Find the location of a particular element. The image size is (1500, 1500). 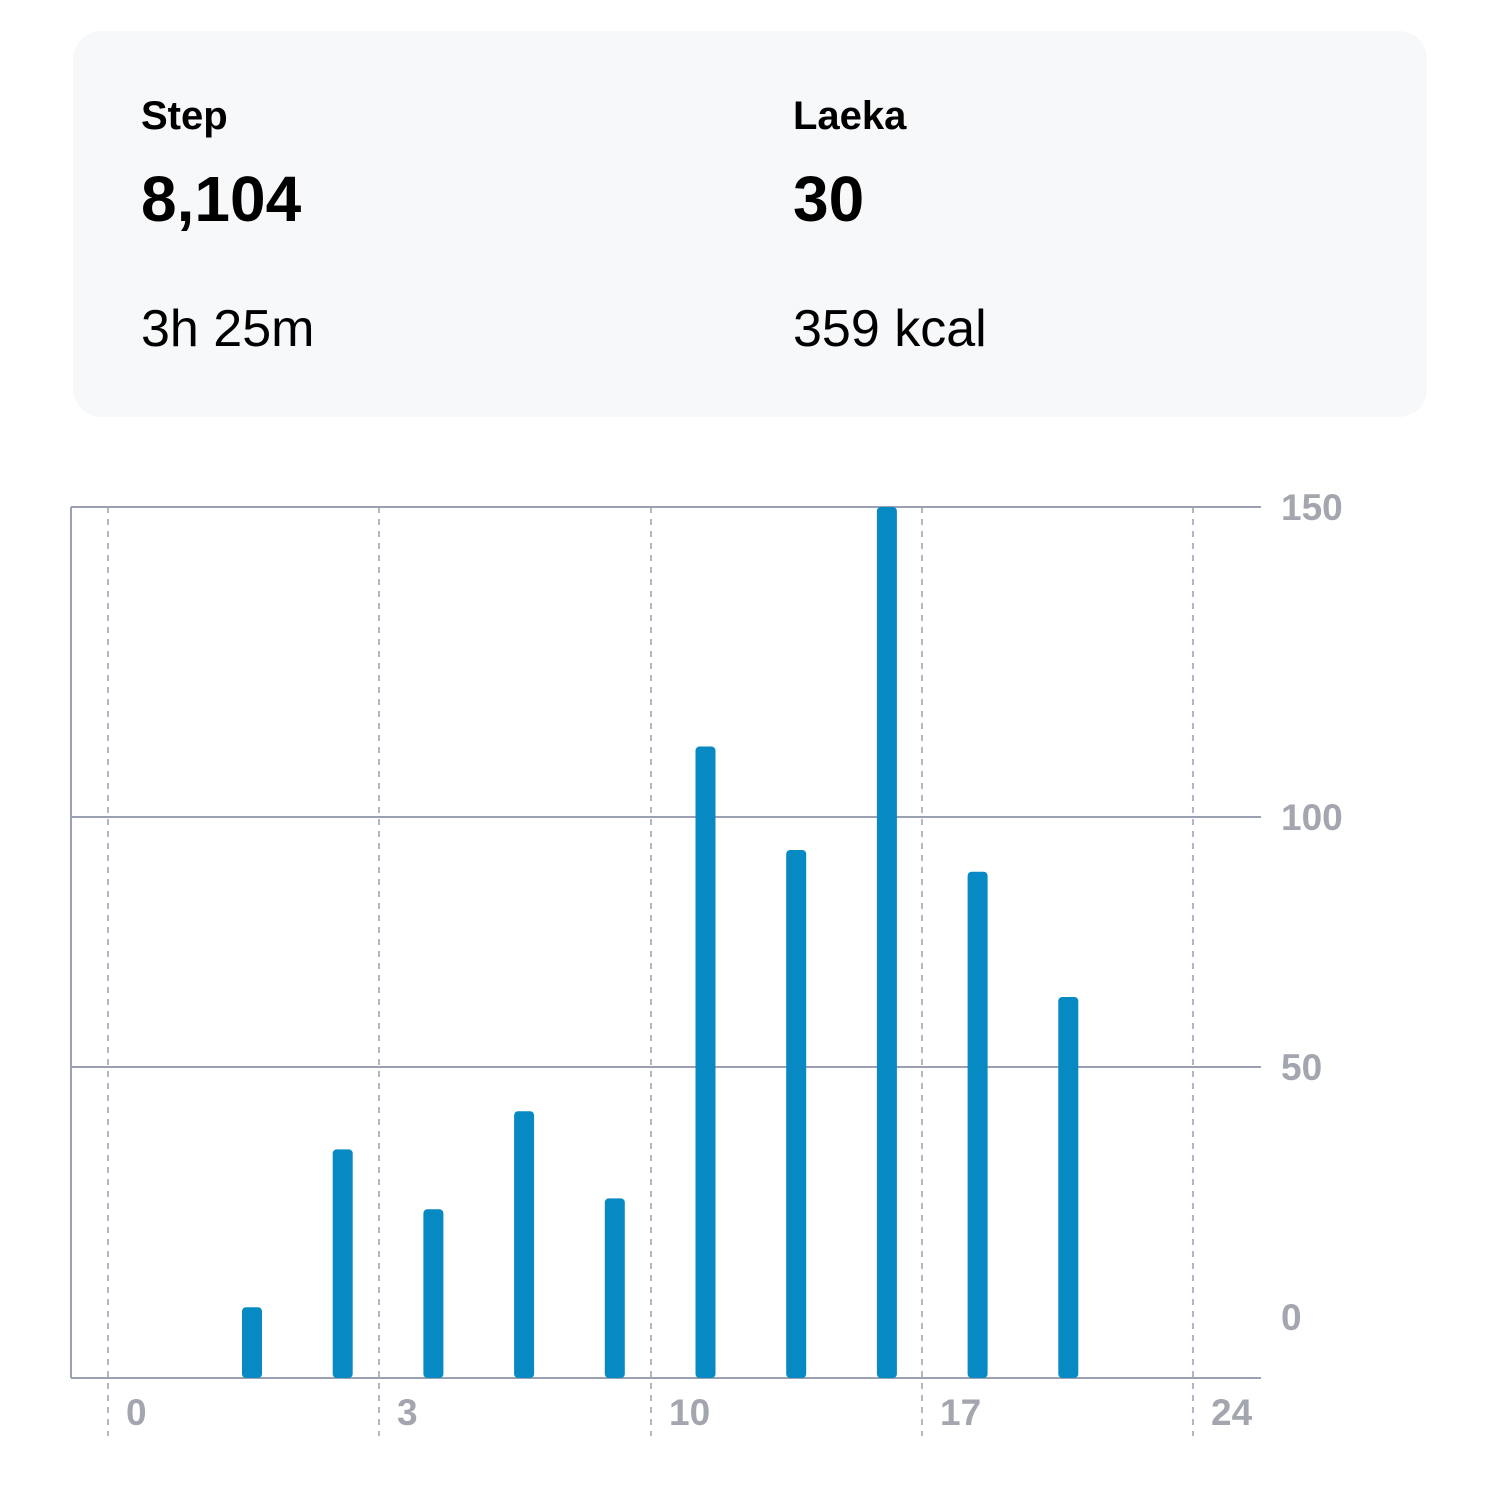

laeka-value: 30 is located at coordinates (829, 199).